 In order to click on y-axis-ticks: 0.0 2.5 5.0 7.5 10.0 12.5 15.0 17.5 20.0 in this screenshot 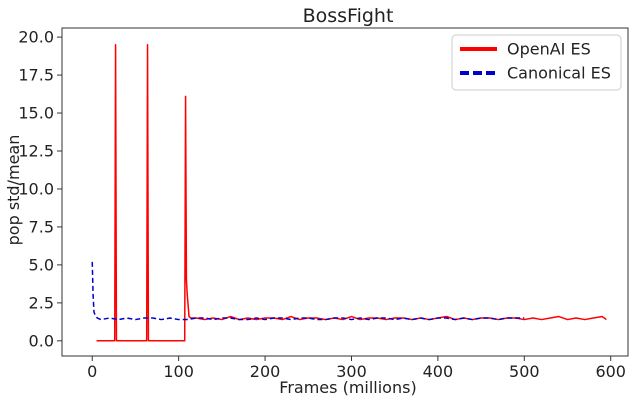, I will do `click(40, 189)`.